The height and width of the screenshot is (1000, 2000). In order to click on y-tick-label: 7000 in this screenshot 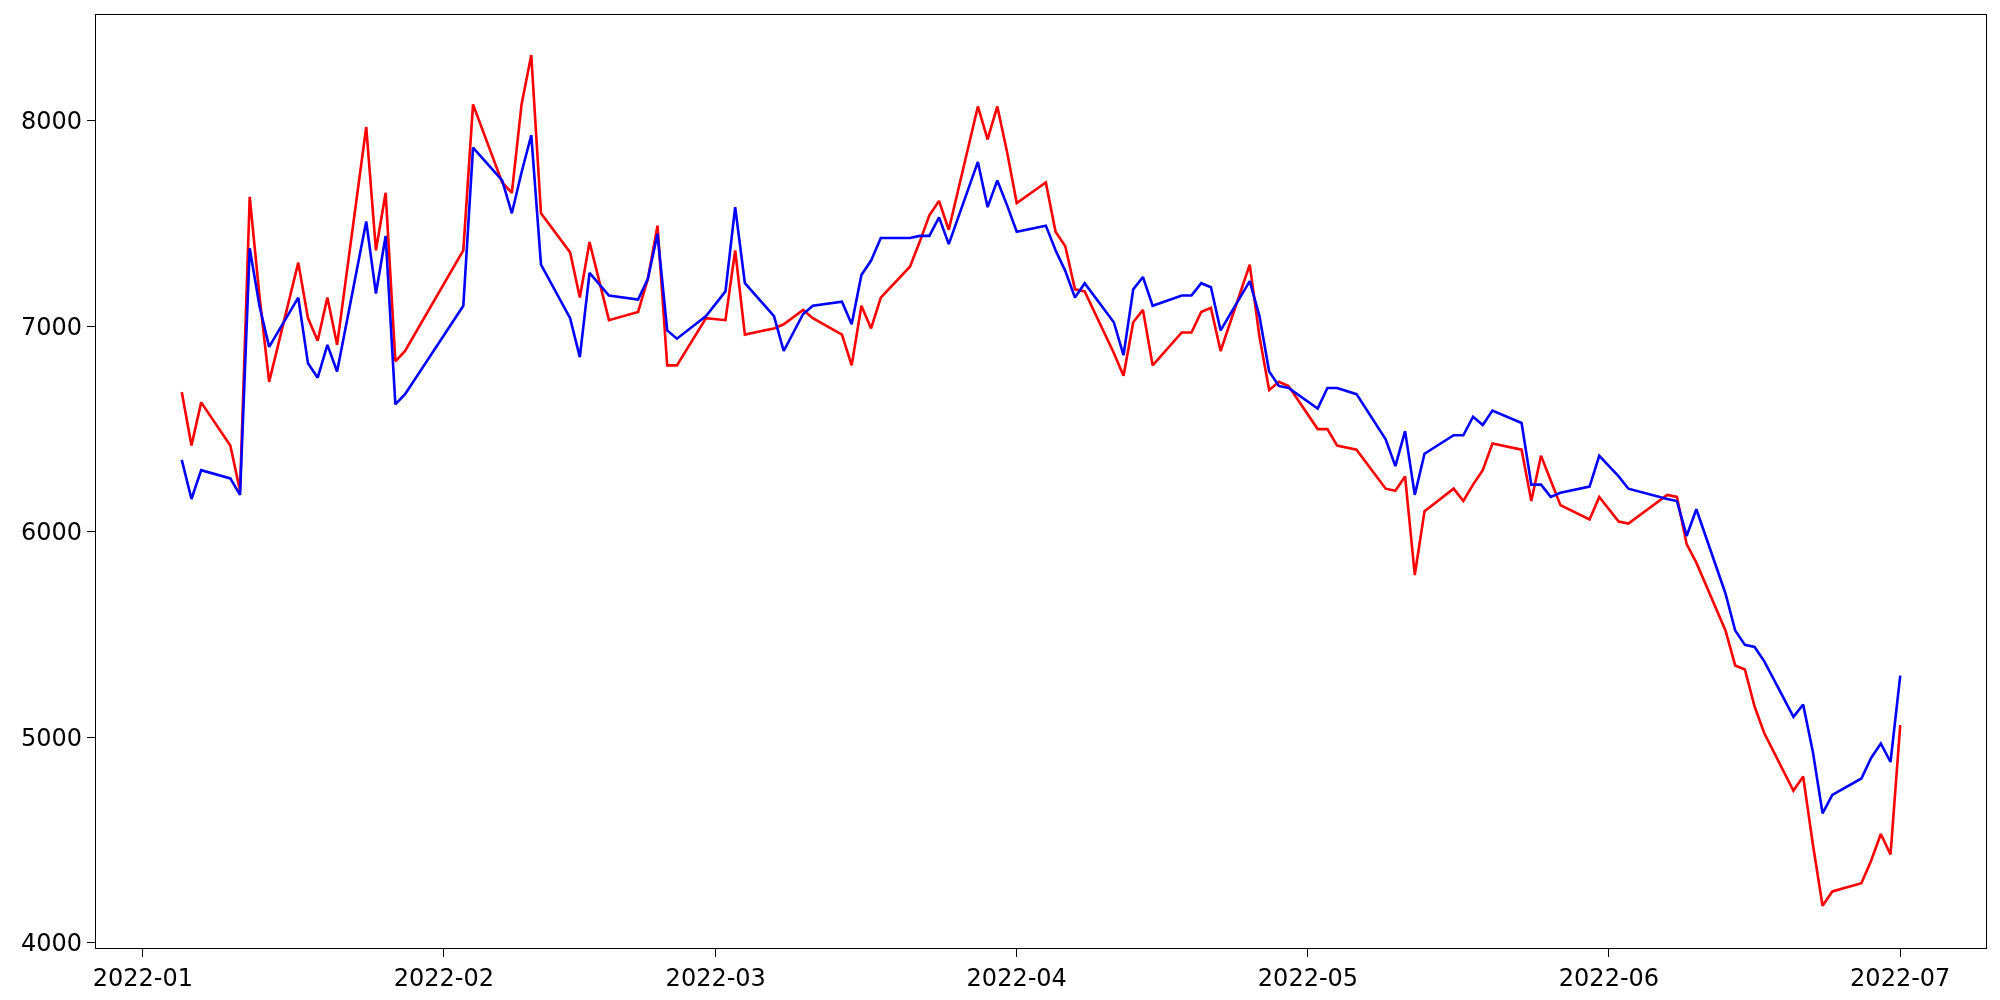, I will do `click(51, 326)`.